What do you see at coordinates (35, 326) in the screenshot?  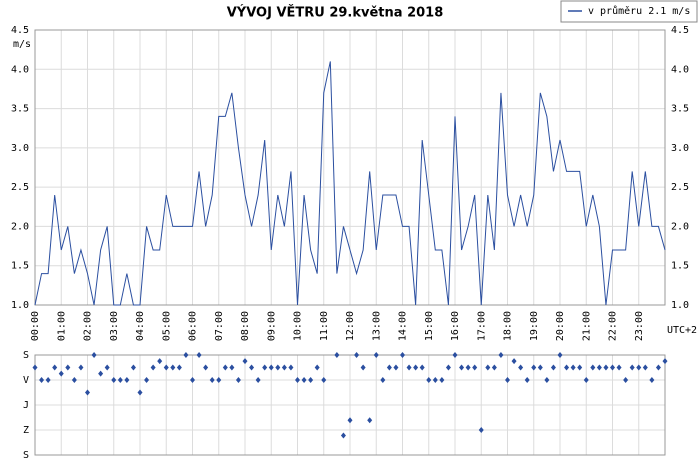 I see `x-tick-label: 00:00` at bounding box center [35, 326].